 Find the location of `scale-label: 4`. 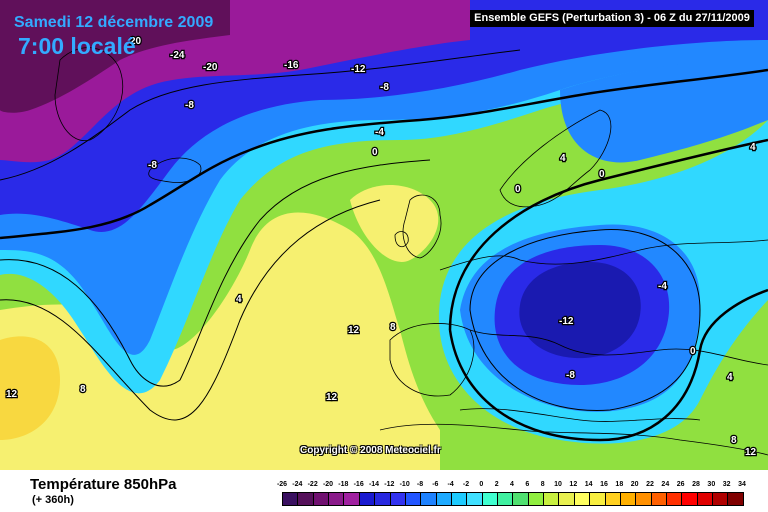

scale-label: 4 is located at coordinates (512, 484).